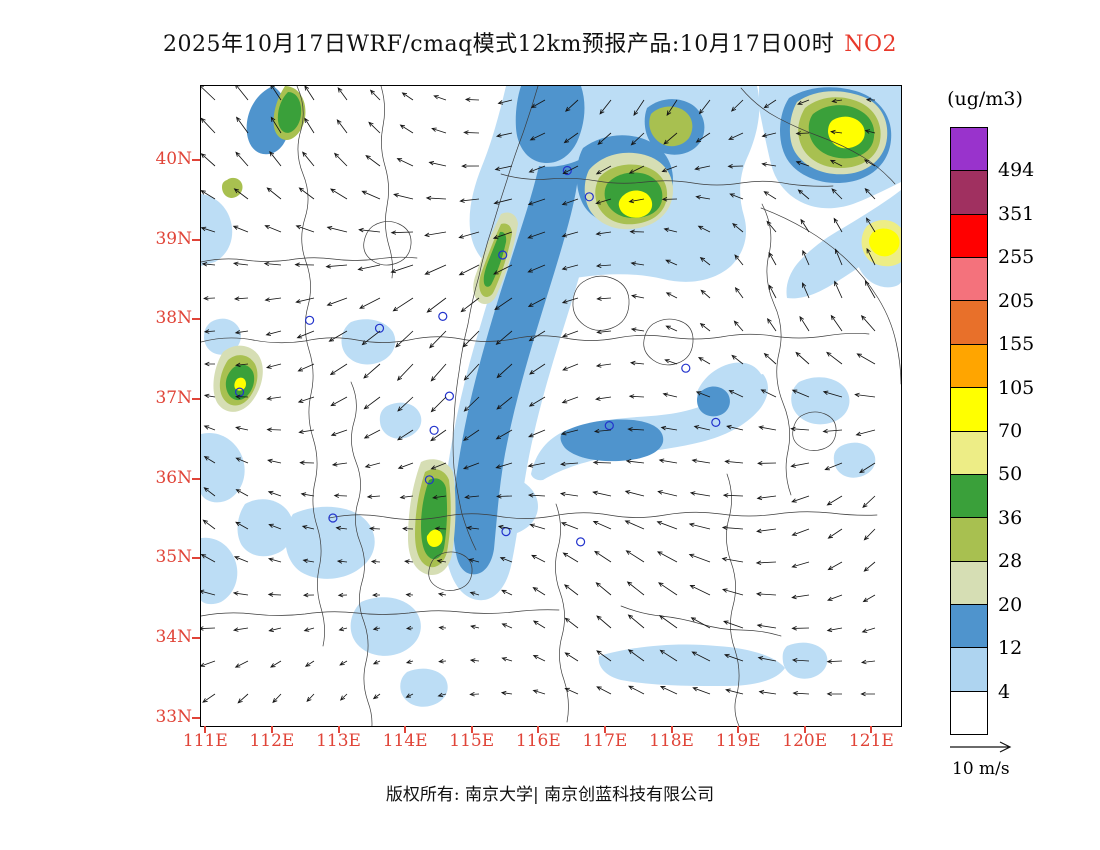 The width and height of the screenshot is (1100, 850). Describe the element at coordinates (196, 399) in the screenshot. I see `lat-tick` at that location.